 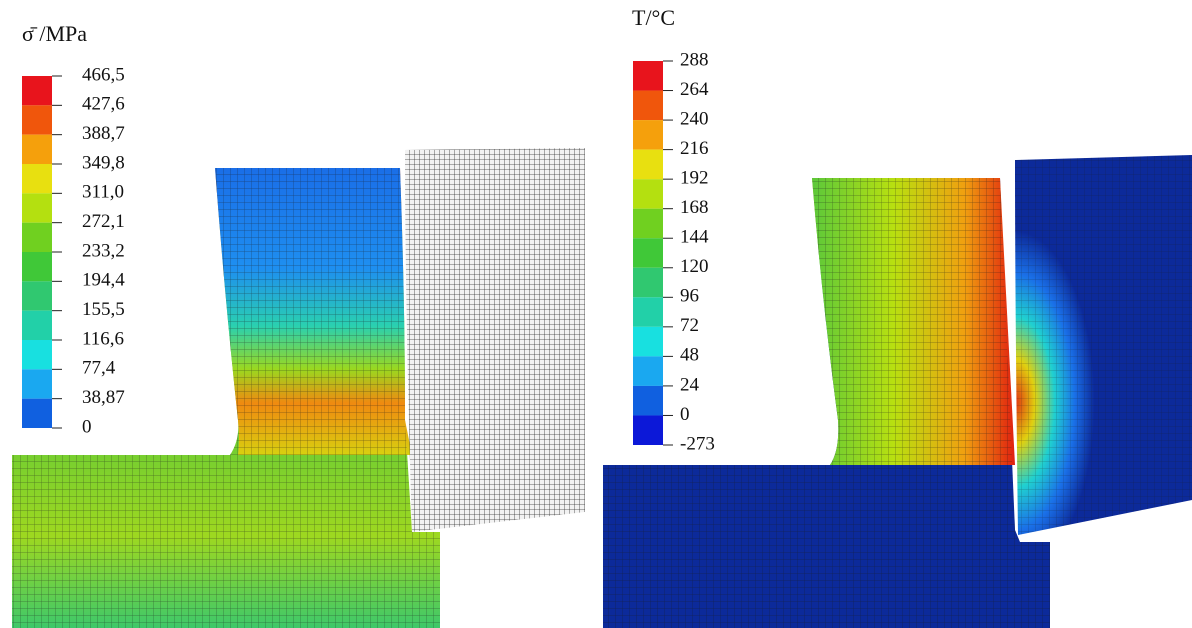 I want to click on legend-label: 388,7, so click(x=103, y=133).